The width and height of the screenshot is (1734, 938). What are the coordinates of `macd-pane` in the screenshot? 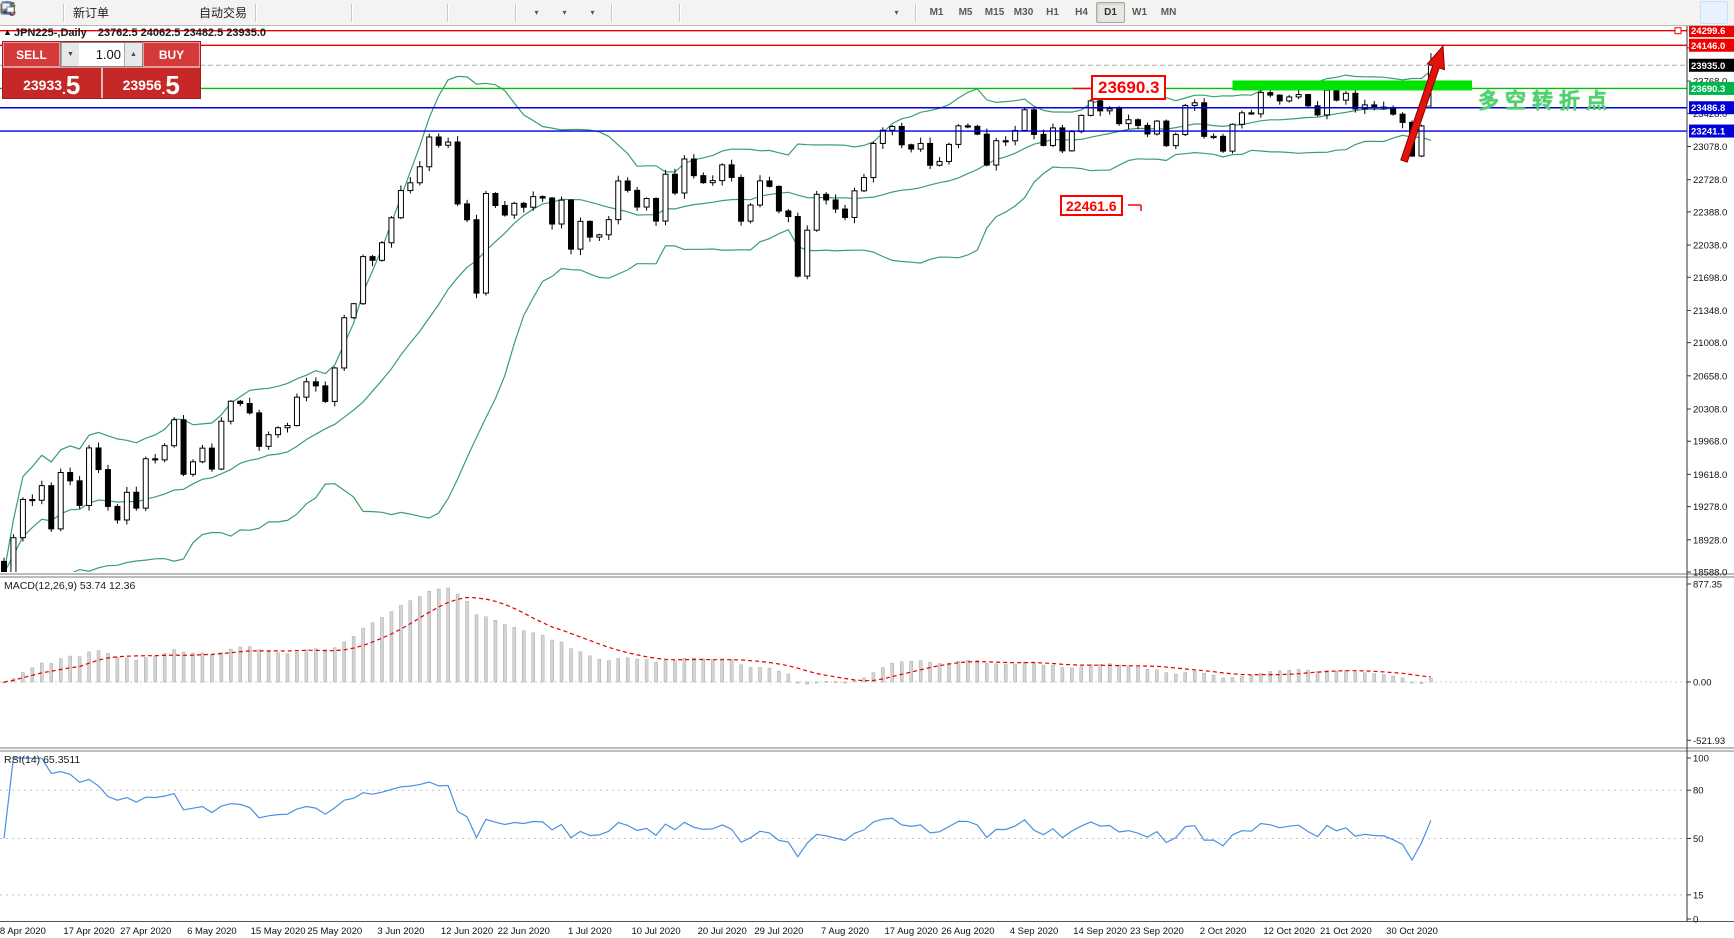 It's located at (843, 636).